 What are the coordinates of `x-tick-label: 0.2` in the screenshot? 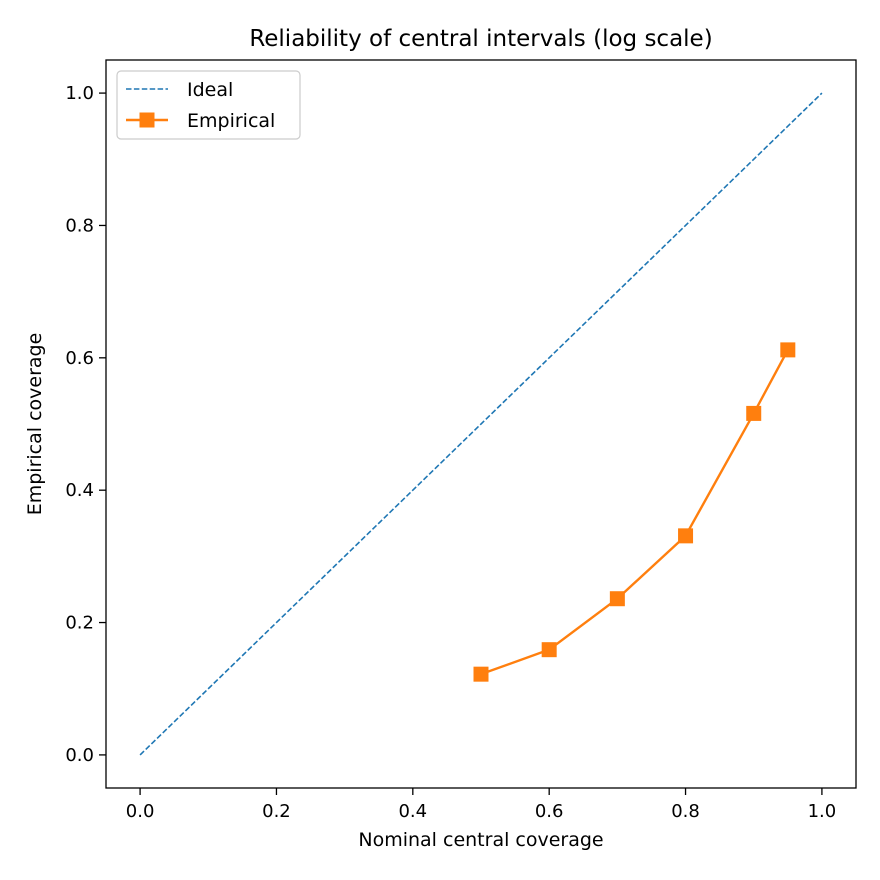 It's located at (276, 811).